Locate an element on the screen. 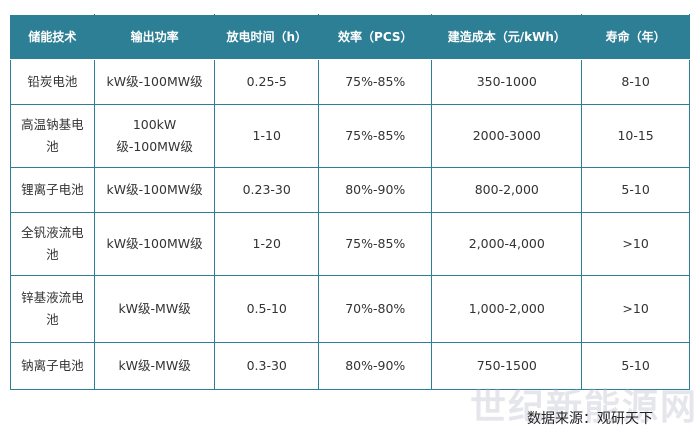  table-cell: 0.23-30 is located at coordinates (267, 190).